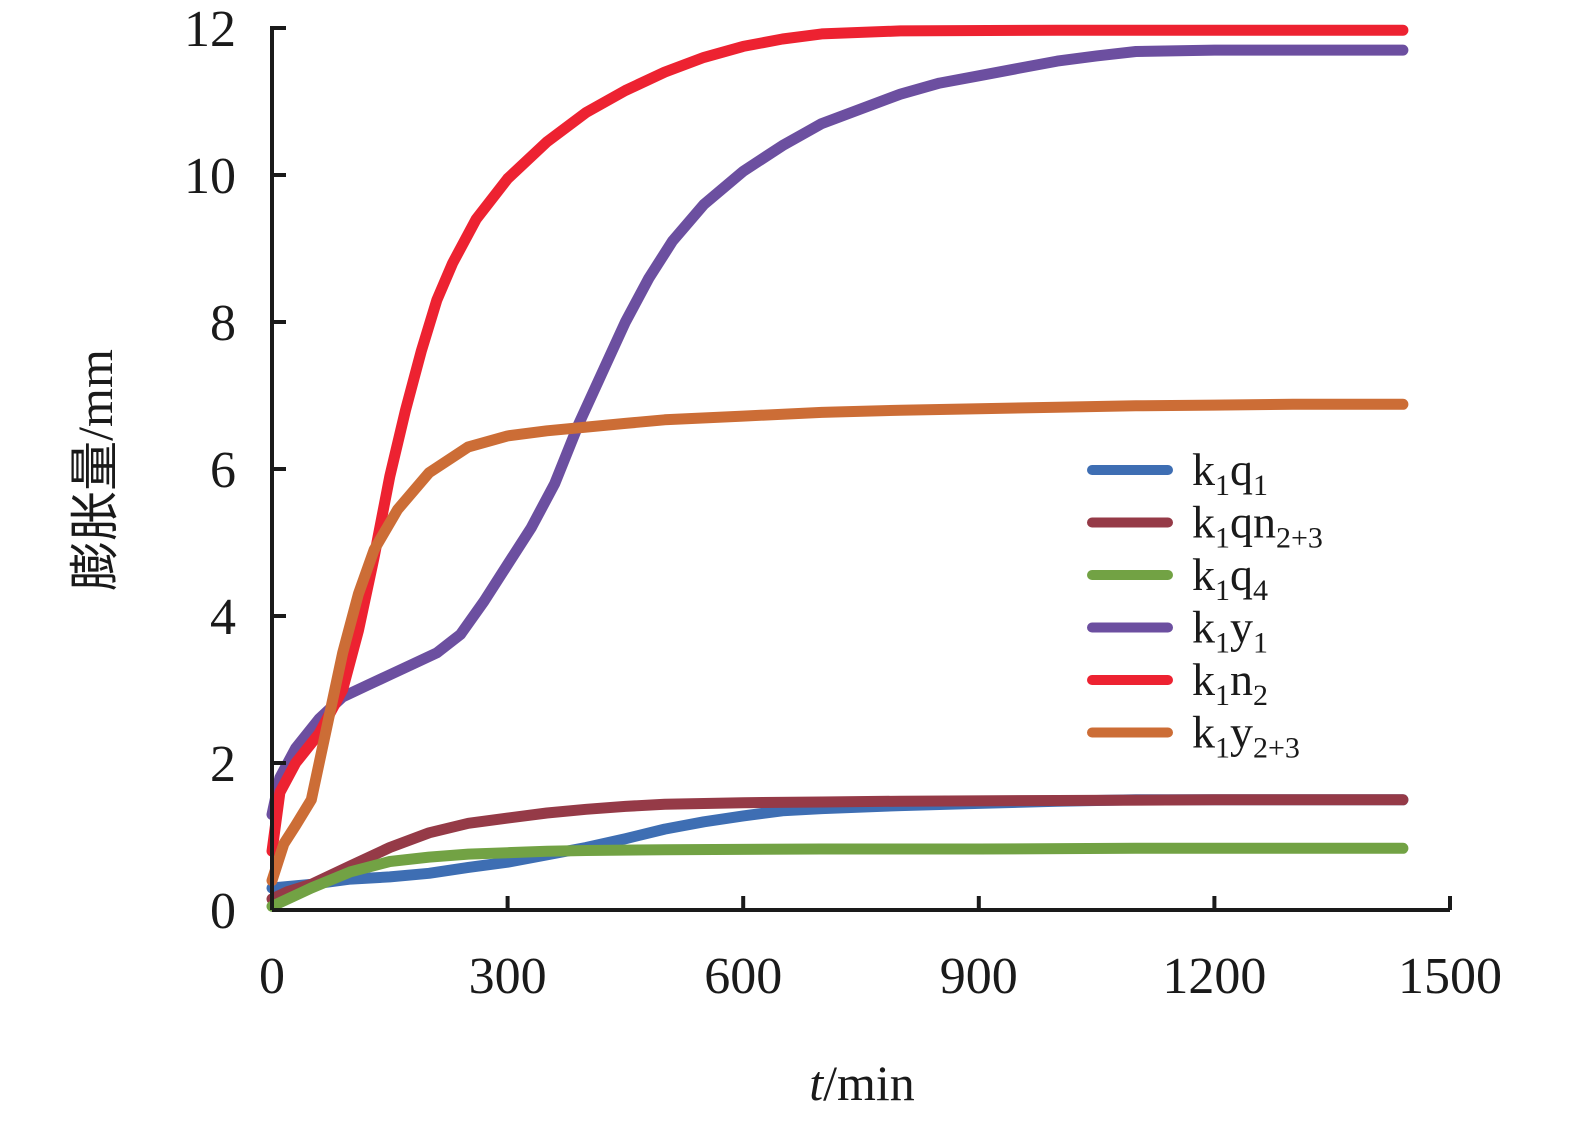 The image size is (1575, 1130). Describe the element at coordinates (979, 976) in the screenshot. I see `x-tick-label-3: 900` at that location.